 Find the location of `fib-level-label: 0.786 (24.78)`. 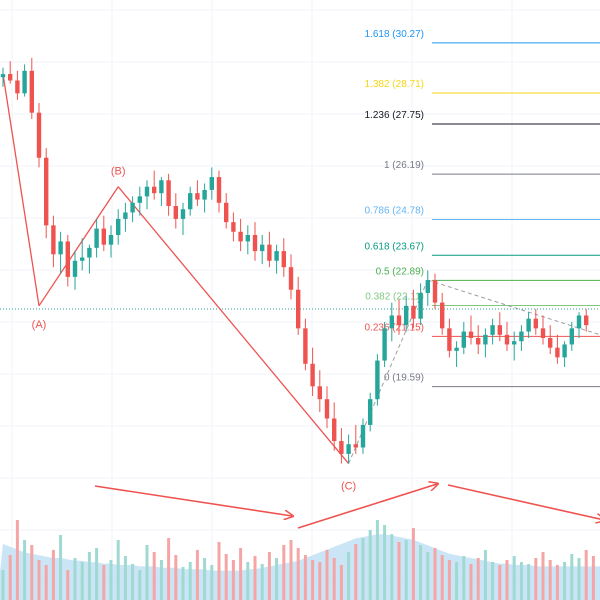

fib-level-label: 0.786 (24.78) is located at coordinates (395, 211).